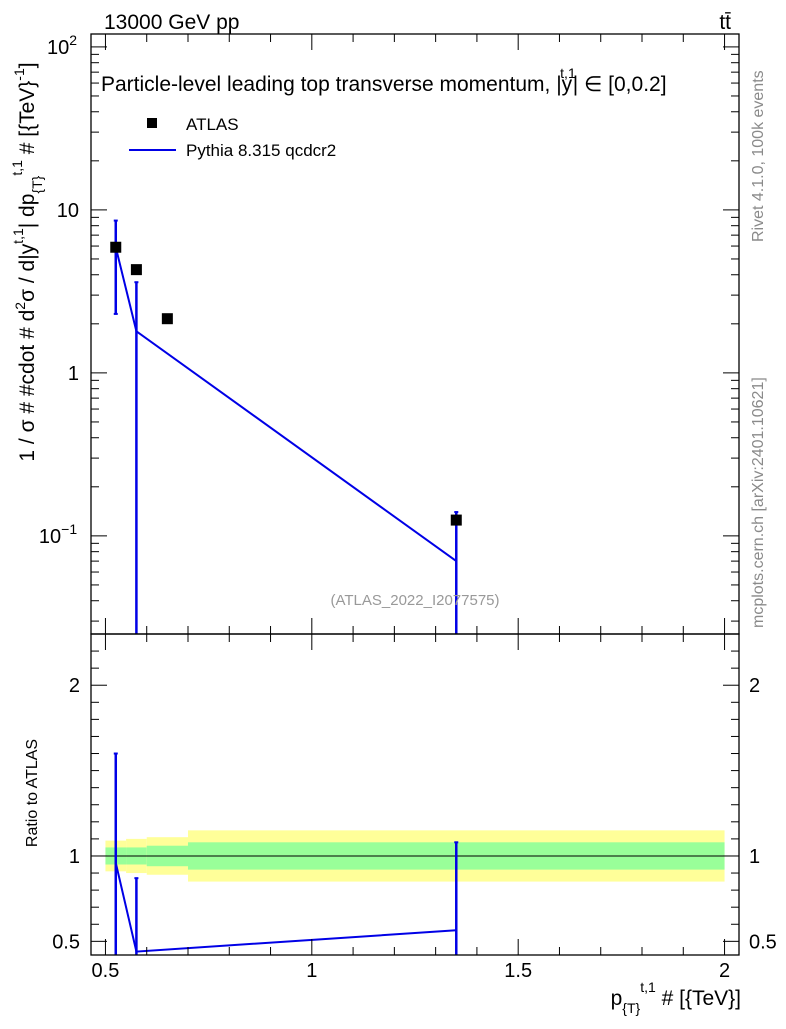  I want to click on legend-label-pythia: Pythia 8.315 qcdcr2, so click(261, 150).